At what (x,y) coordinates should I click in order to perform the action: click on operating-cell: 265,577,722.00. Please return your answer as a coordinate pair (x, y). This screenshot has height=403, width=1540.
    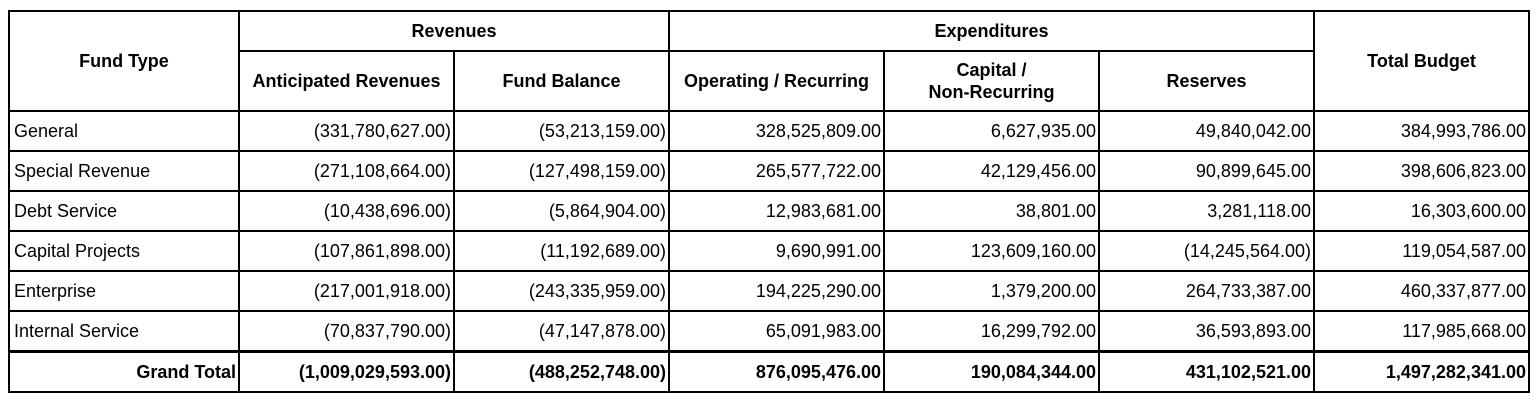
    Looking at the image, I should click on (776, 171).